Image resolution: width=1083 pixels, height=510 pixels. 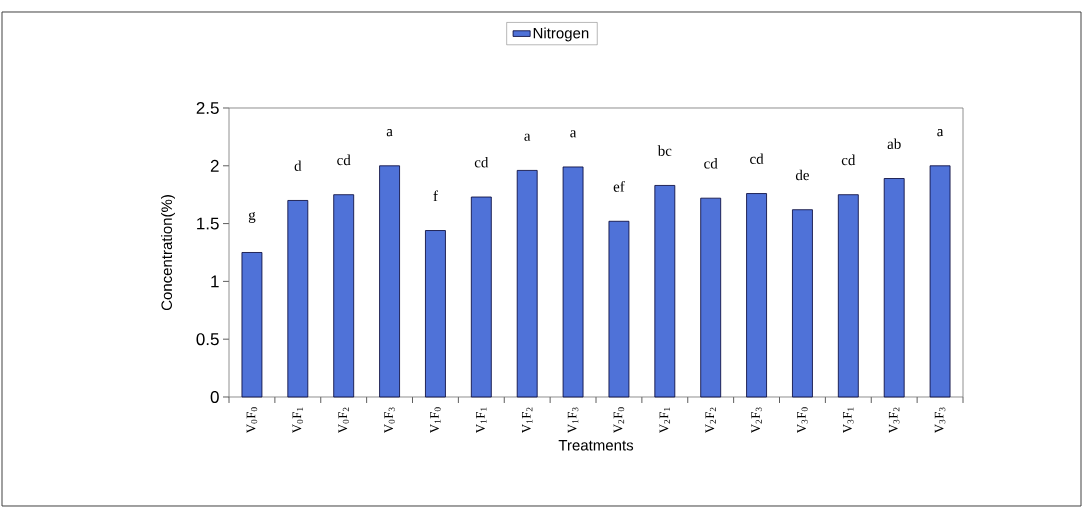 What do you see at coordinates (298, 165) in the screenshot?
I see `data-label: d` at bounding box center [298, 165].